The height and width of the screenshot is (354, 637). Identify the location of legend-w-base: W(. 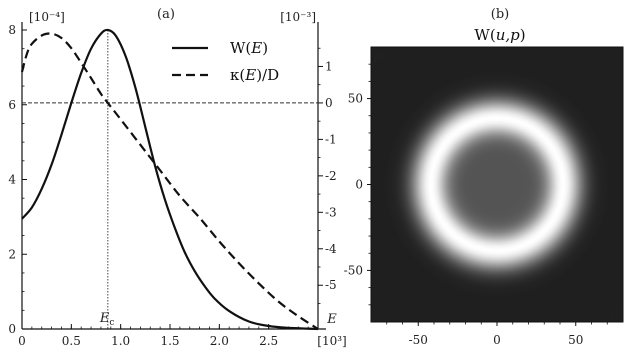
(240, 48).